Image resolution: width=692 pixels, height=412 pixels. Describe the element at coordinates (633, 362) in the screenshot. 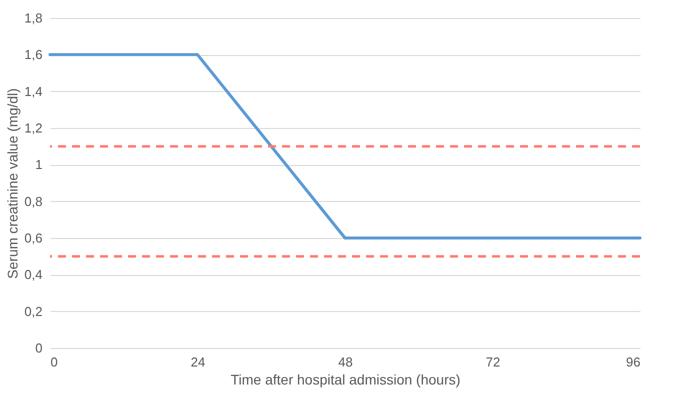

I see `x-tick-label: 96` at that location.